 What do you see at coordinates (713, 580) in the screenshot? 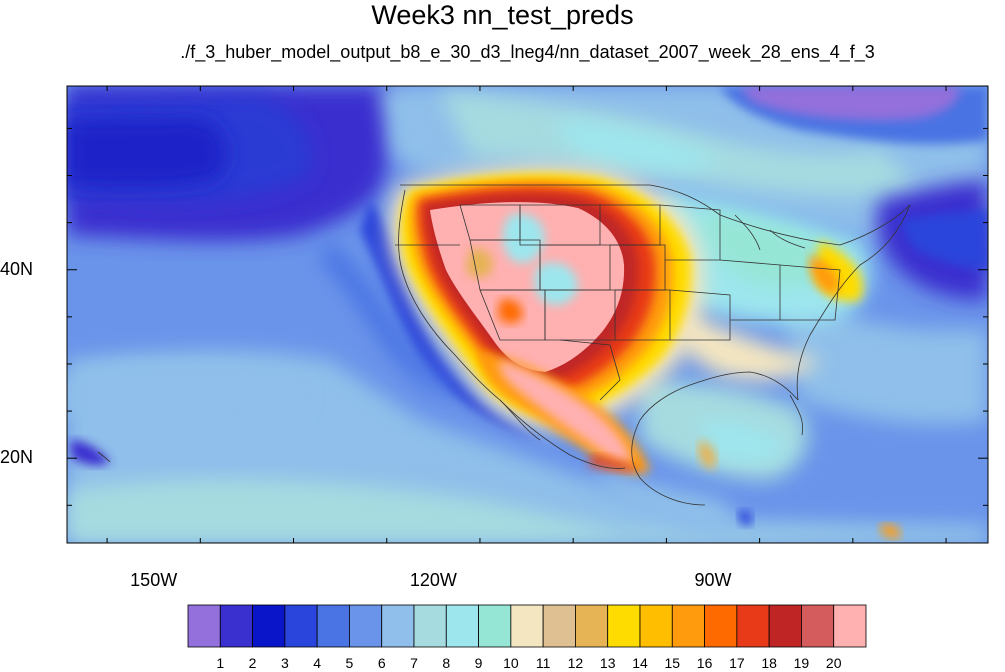
I see `lon-tick-label: 90W` at bounding box center [713, 580].